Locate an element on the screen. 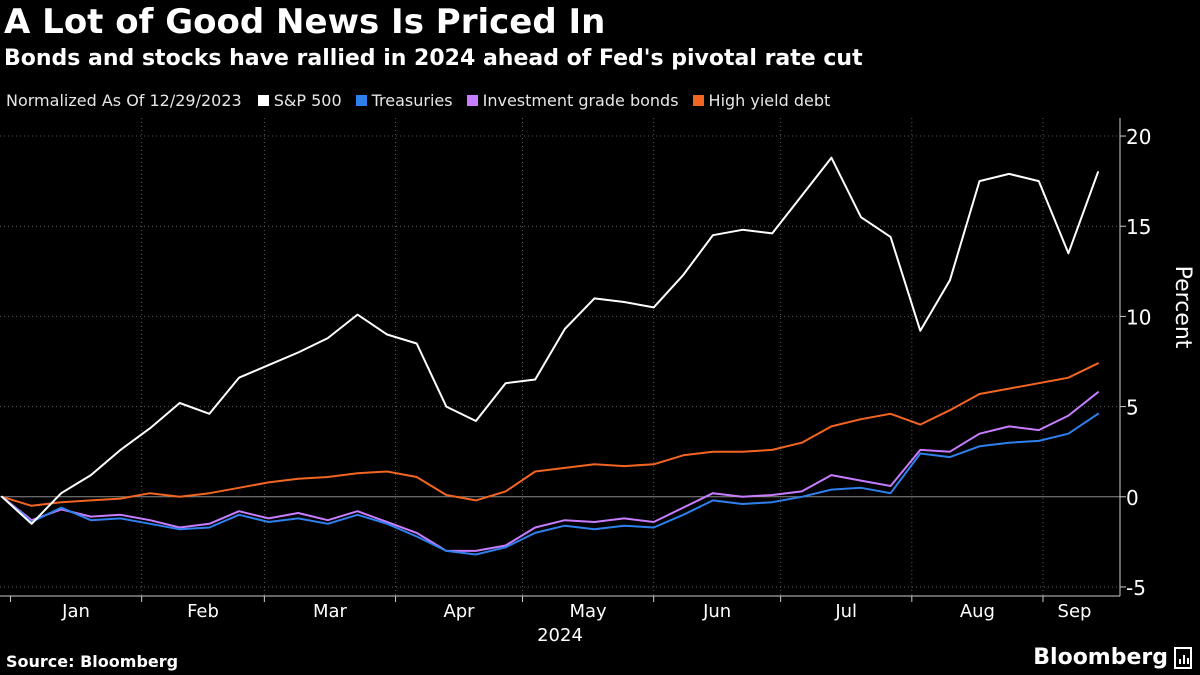 The height and width of the screenshot is (675, 1200). legend-label-high-yield: High yield debt is located at coordinates (769, 100).